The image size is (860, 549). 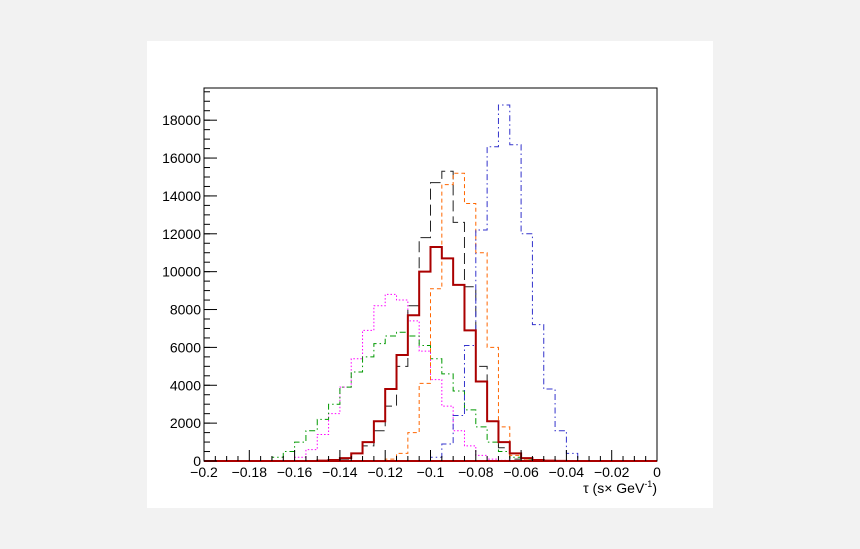 I want to click on y-tick-label: 4000, so click(x=185, y=385).